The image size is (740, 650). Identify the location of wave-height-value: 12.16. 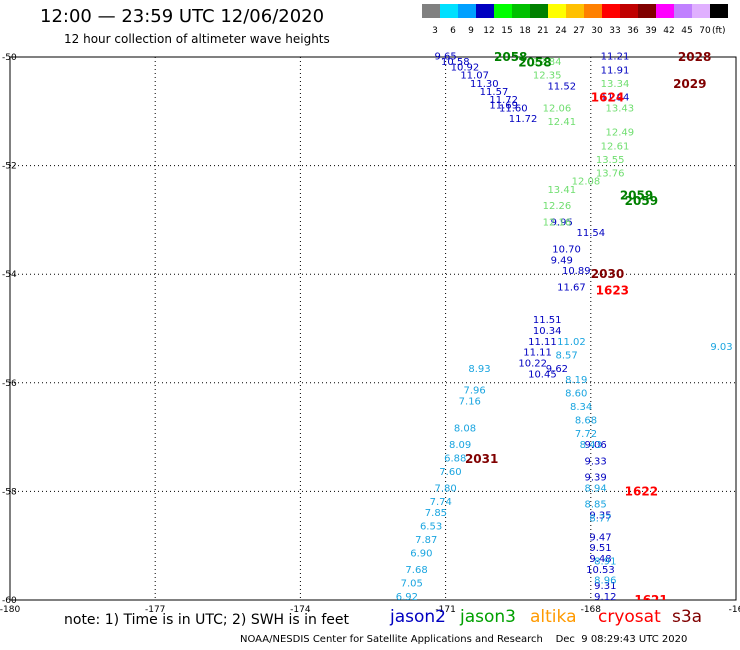
(557, 222).